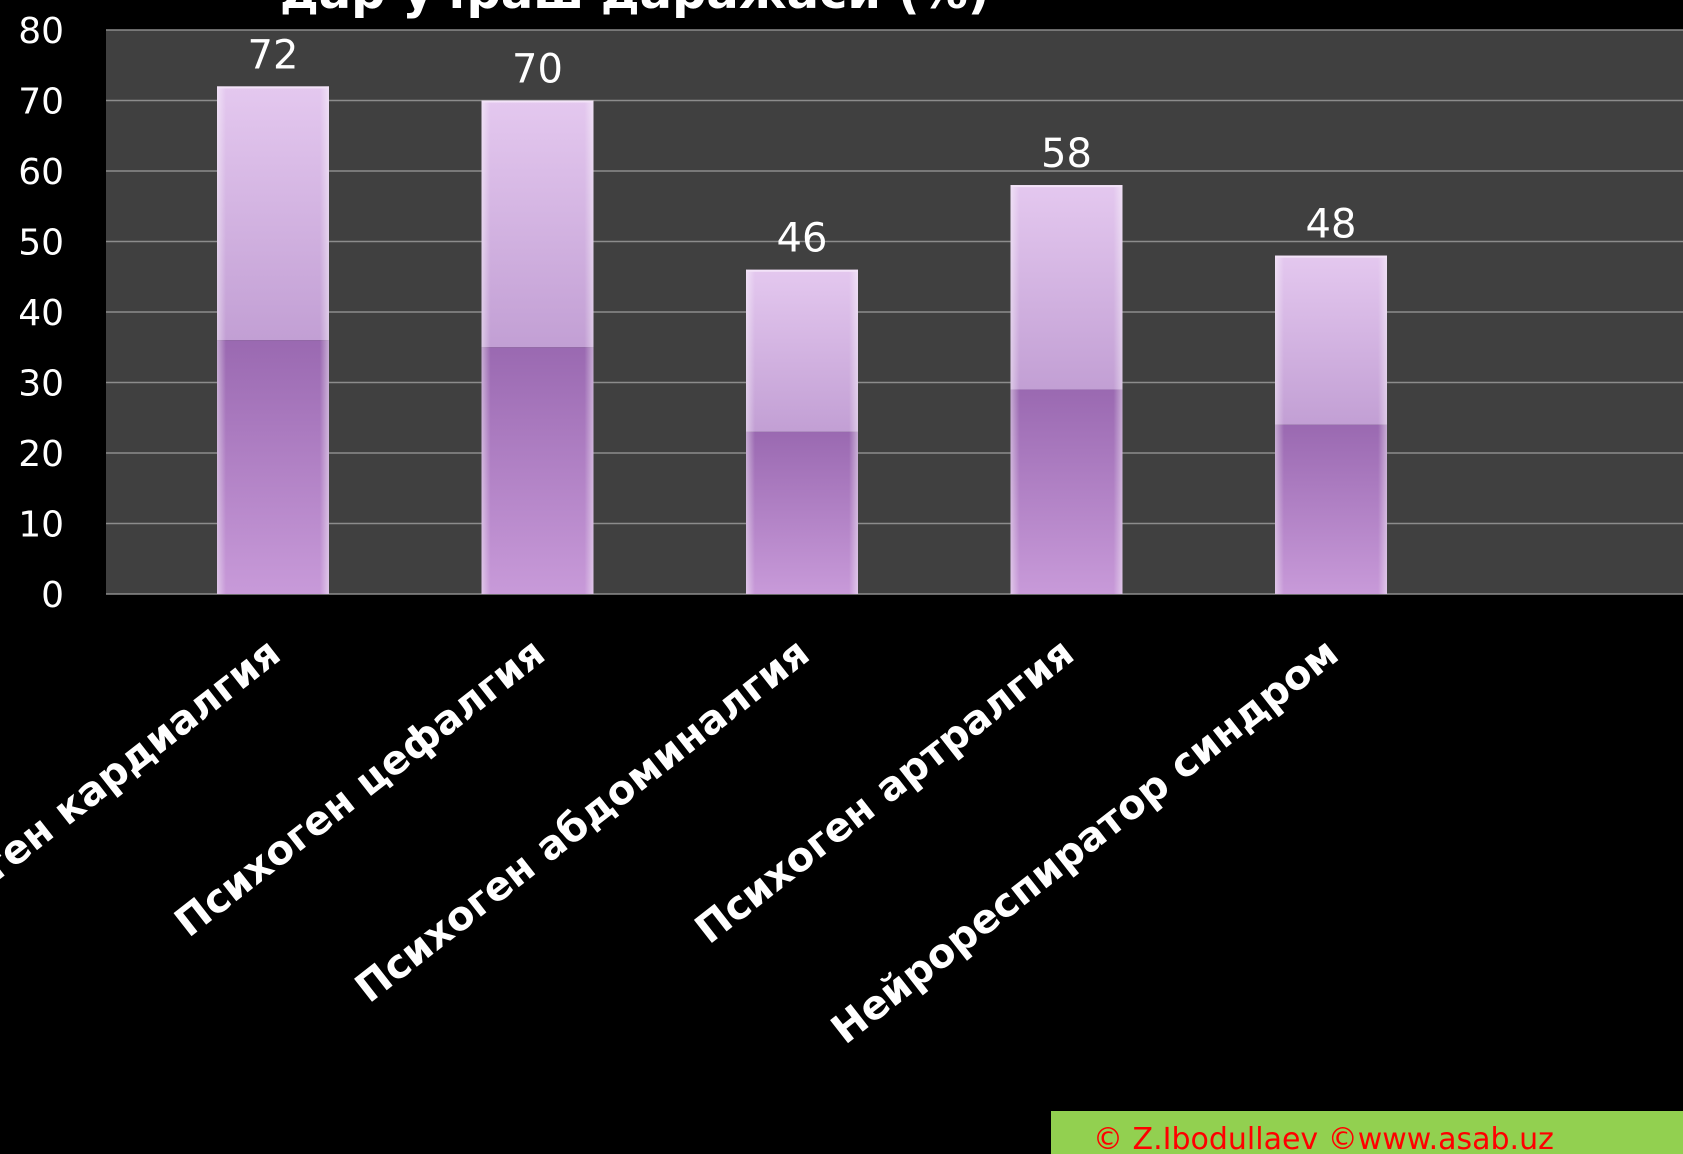 The height and width of the screenshot is (1154, 1683). What do you see at coordinates (41, 384) in the screenshot?
I see `y-tick-label: 30` at bounding box center [41, 384].